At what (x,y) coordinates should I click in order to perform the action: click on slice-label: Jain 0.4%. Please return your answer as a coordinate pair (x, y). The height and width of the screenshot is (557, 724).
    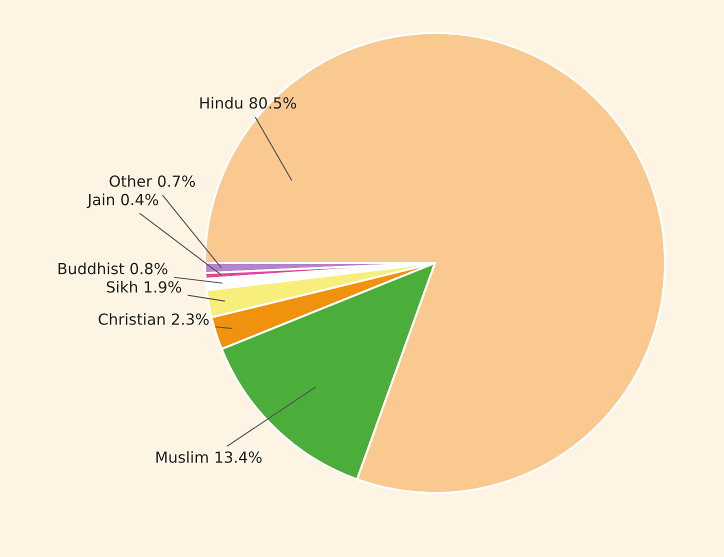
    Looking at the image, I should click on (122, 201).